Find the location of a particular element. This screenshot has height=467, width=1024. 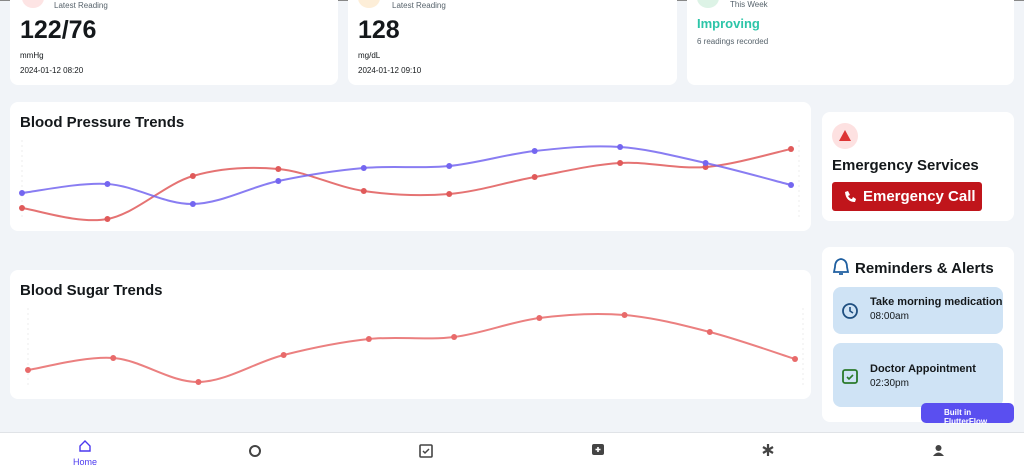

unit: mg/dL is located at coordinates (369, 55).